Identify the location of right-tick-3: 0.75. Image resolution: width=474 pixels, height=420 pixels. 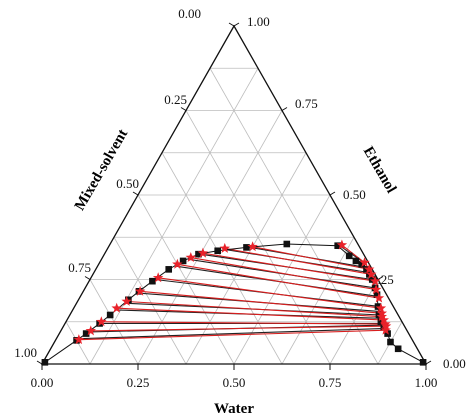
(306, 103).